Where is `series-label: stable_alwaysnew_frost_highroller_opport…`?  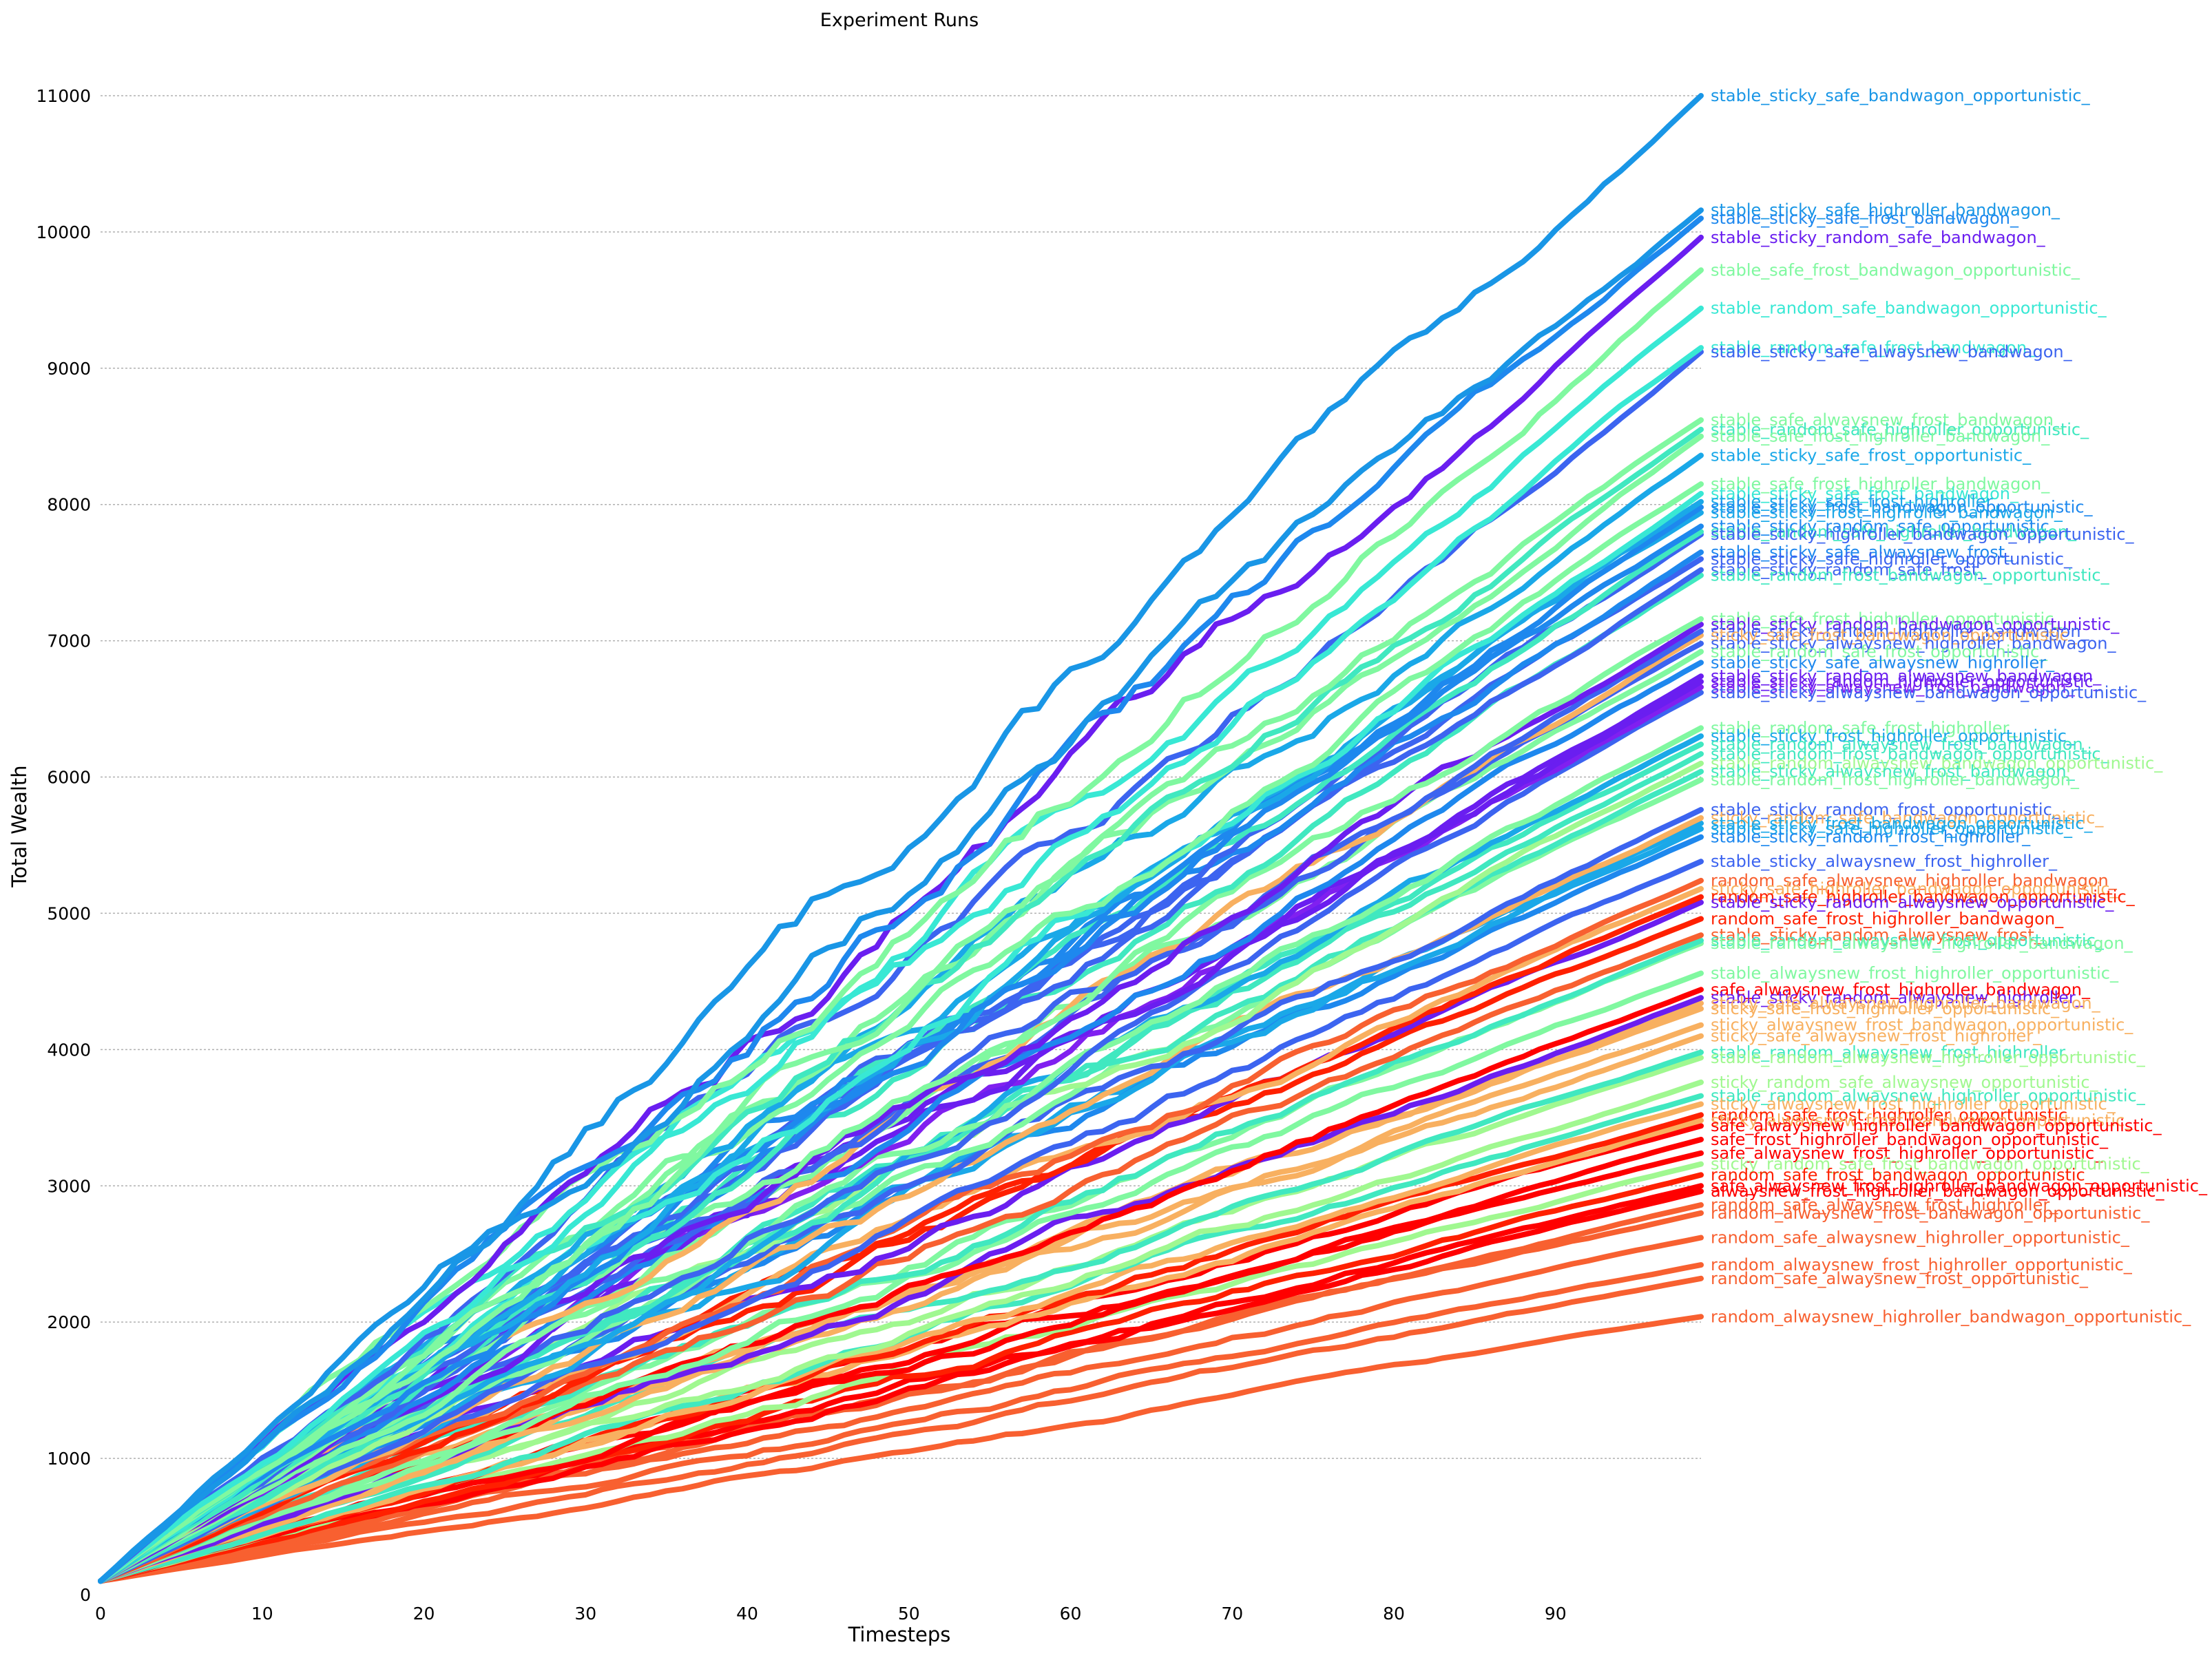
series-label: stable_alwaysnew_frost_highroller_opport… is located at coordinates (1915, 974).